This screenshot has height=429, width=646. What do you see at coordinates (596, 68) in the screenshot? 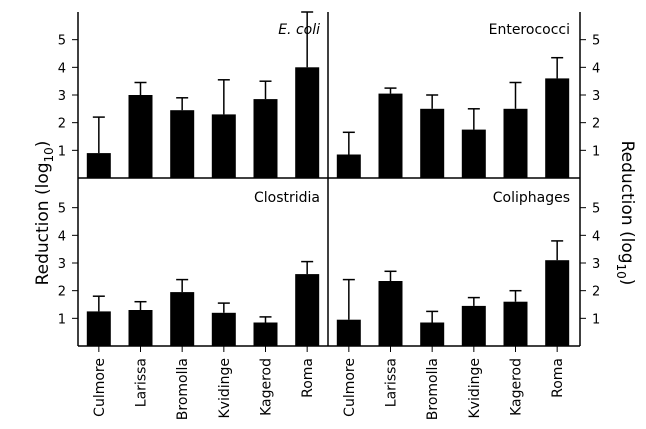
I see `y-tick-label-top-right-3: 4` at bounding box center [596, 68].